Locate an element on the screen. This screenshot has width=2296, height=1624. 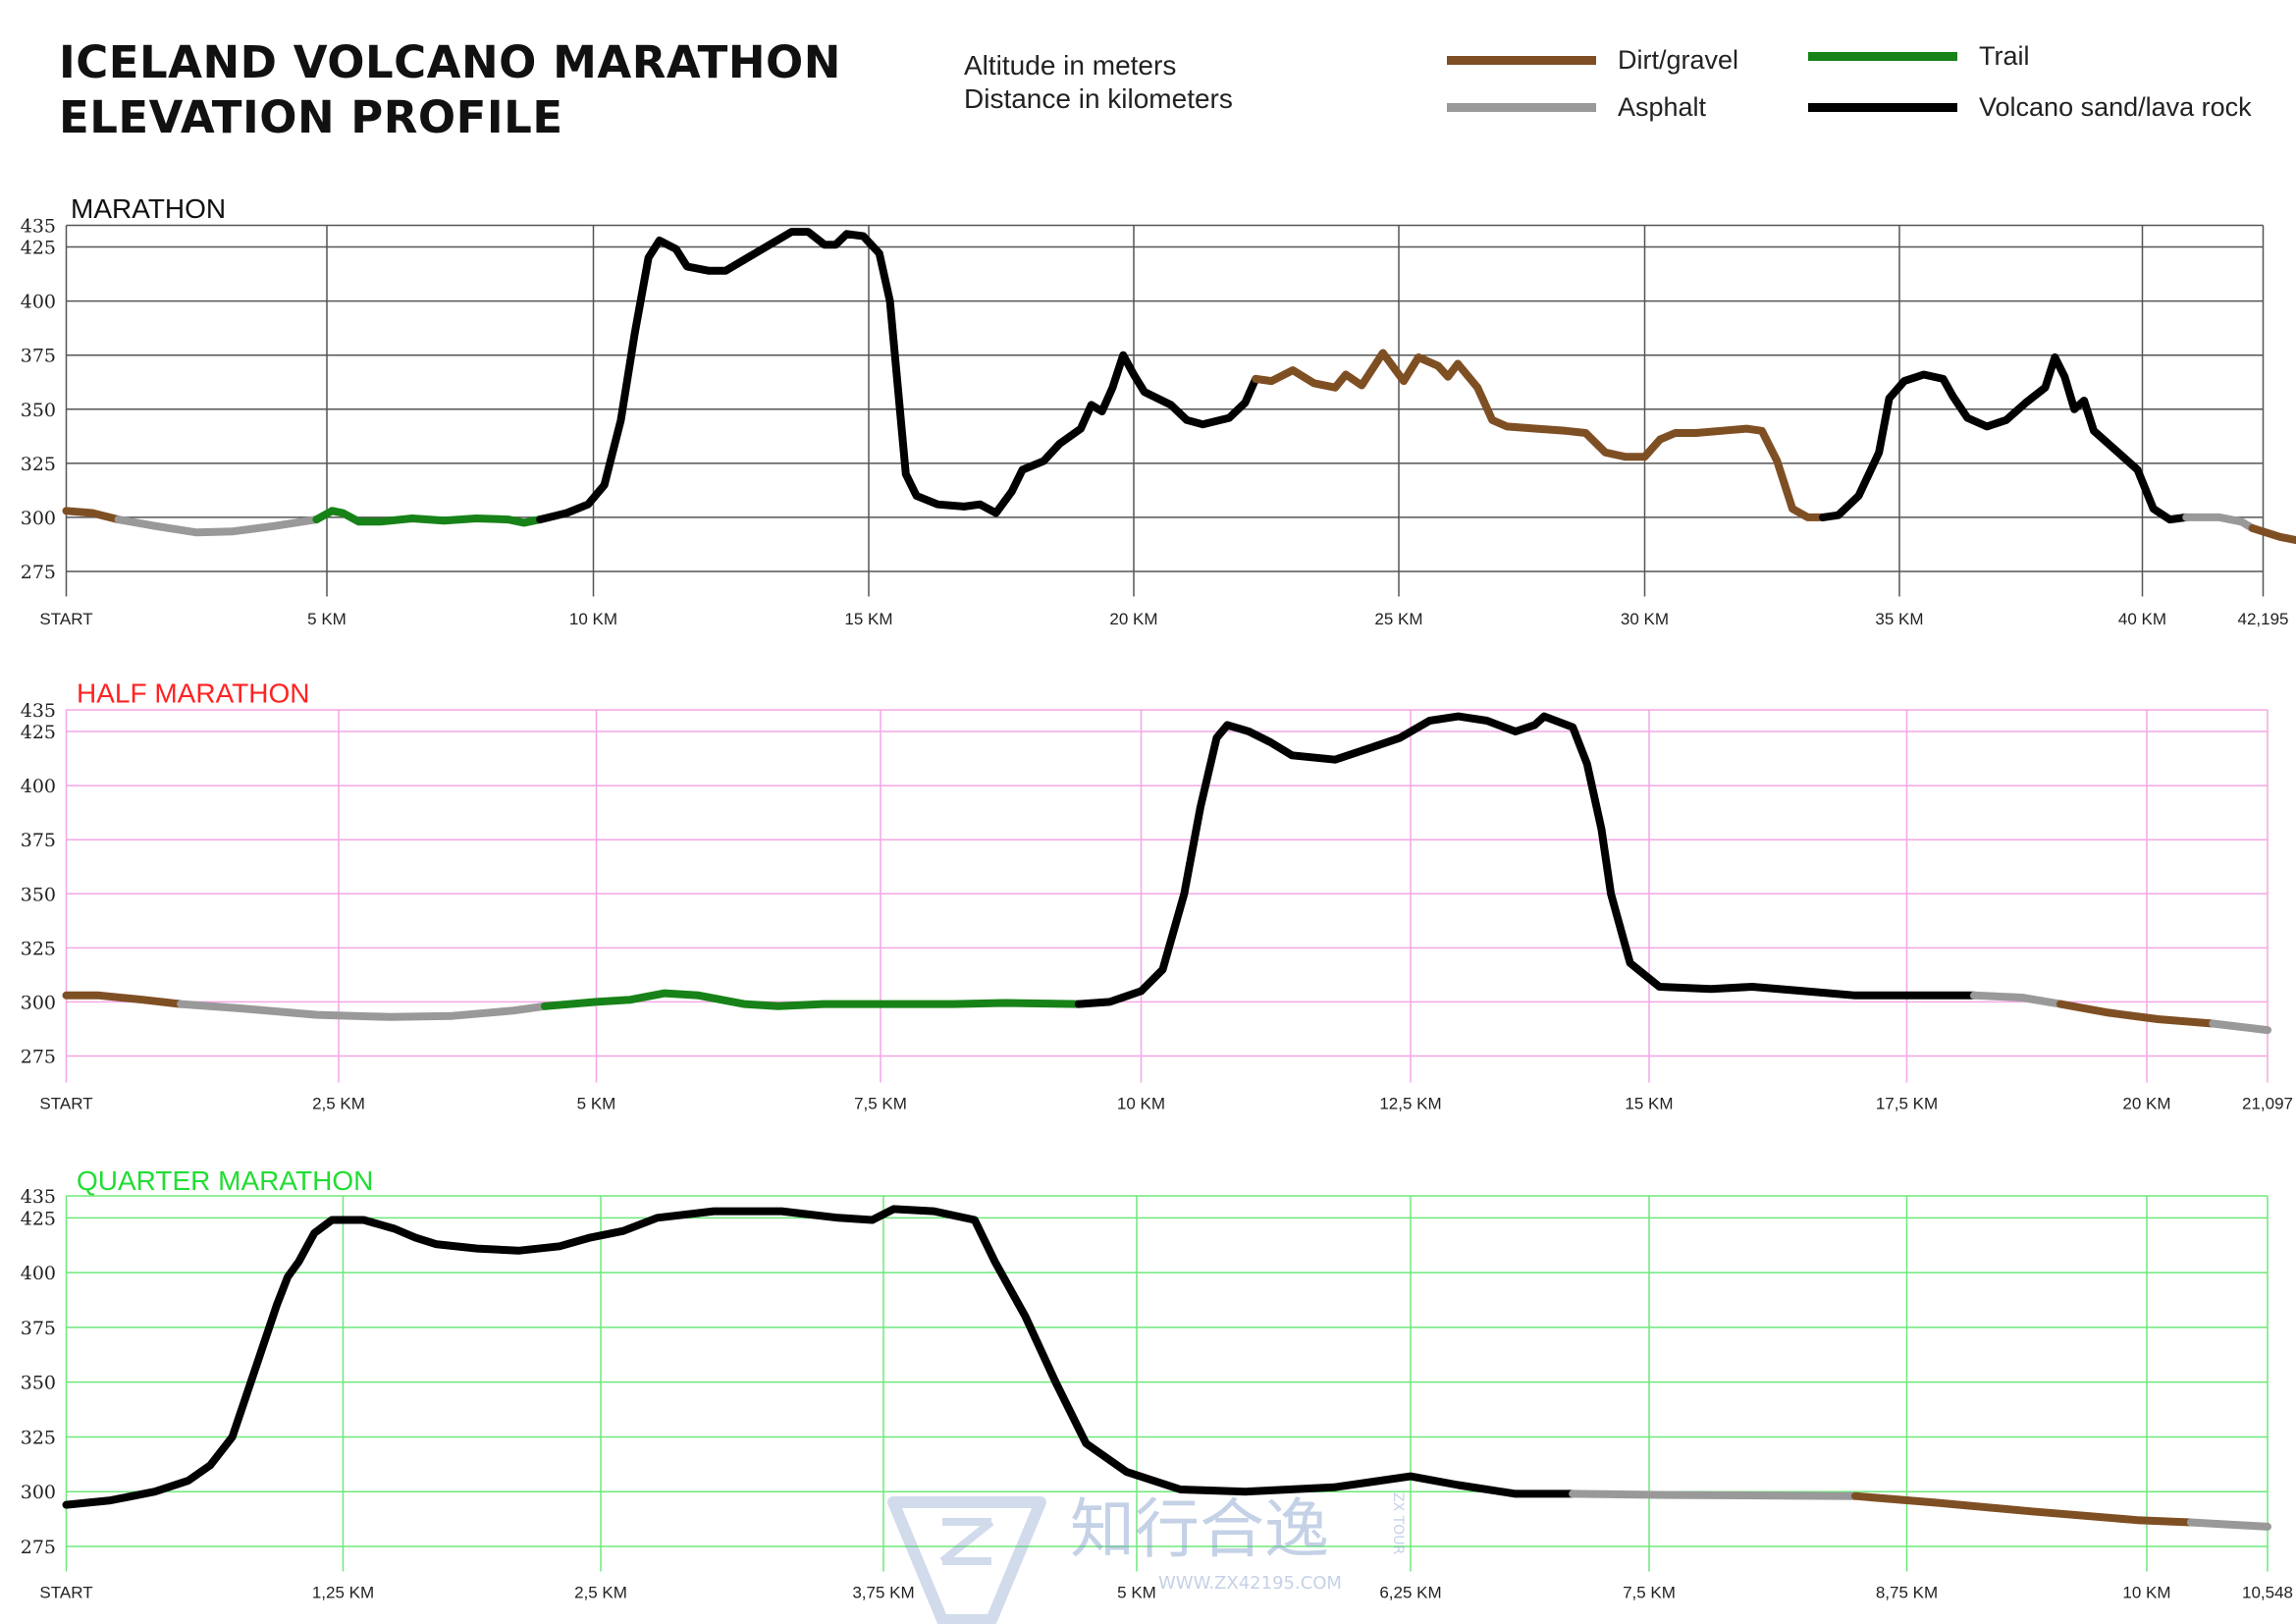
chart-title: MARATHON is located at coordinates (149, 208).